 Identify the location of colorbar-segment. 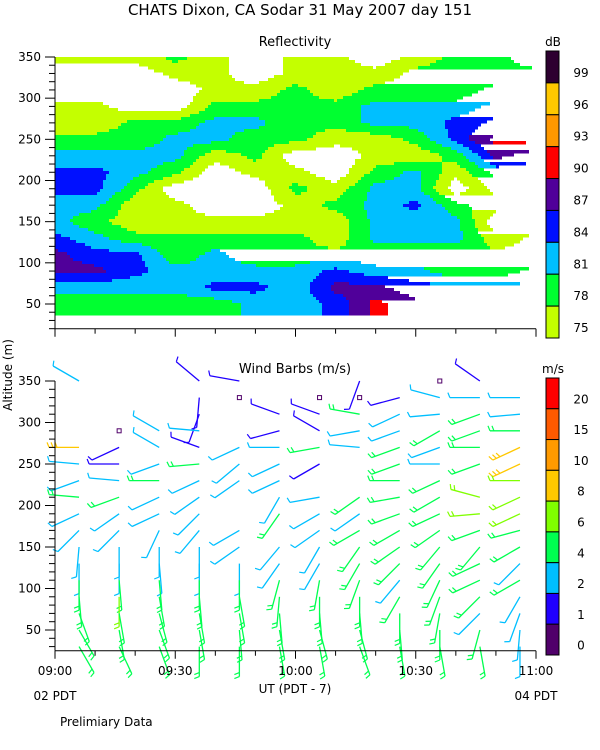
(552, 547).